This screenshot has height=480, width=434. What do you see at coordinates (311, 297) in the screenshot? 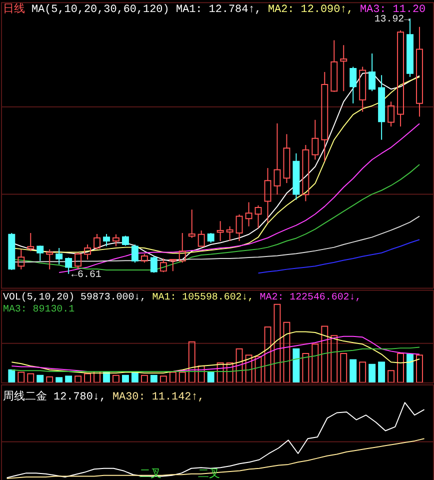
I see `text: MA2: 122546.602↓,` at bounding box center [311, 297].